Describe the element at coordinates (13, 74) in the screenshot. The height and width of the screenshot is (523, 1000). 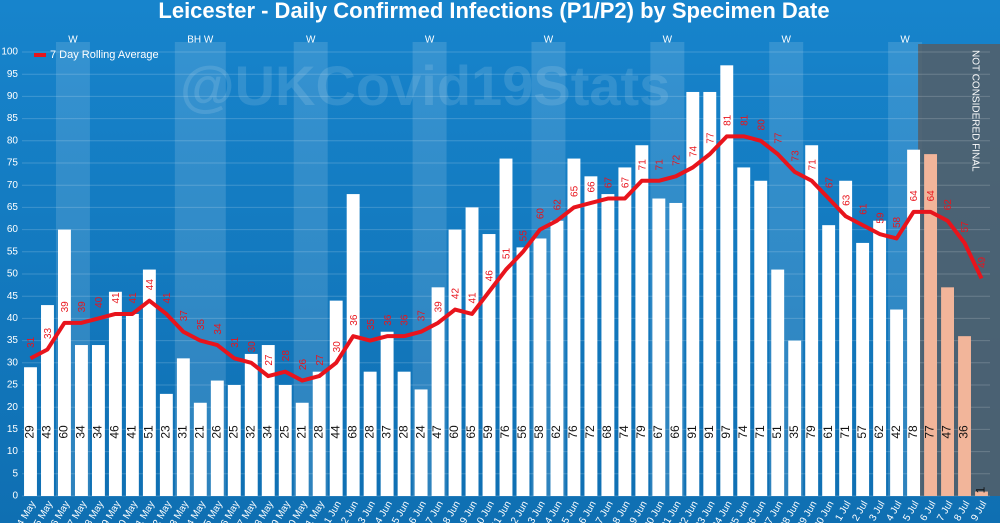
I see `y-tick-label: 95` at that location.